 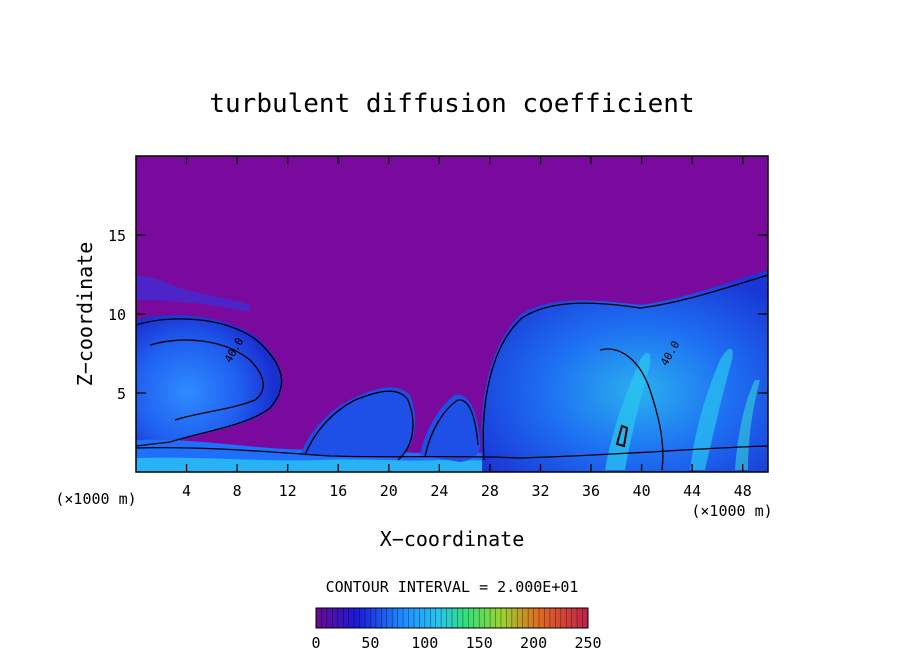 I want to click on contour-line-bottom, so click(x=452, y=452).